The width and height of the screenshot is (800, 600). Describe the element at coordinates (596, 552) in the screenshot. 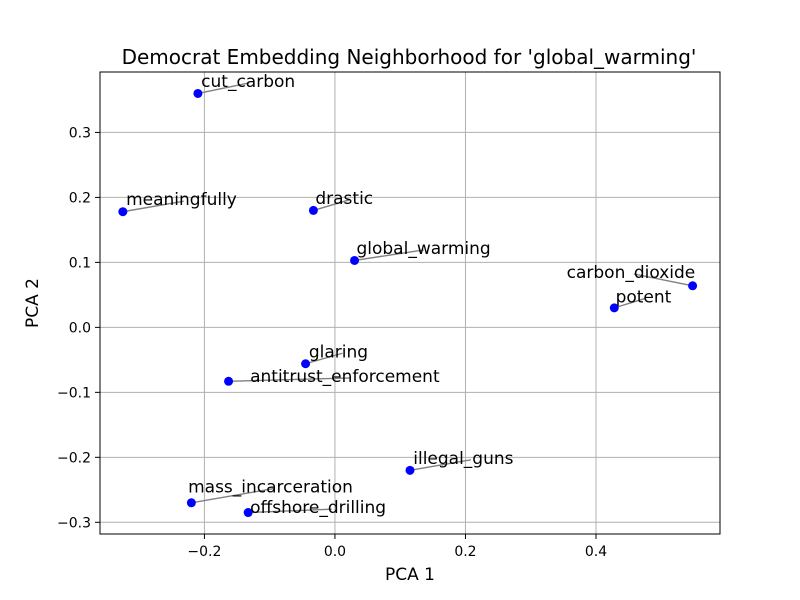

I see `x-tick-label: 0.4` at that location.